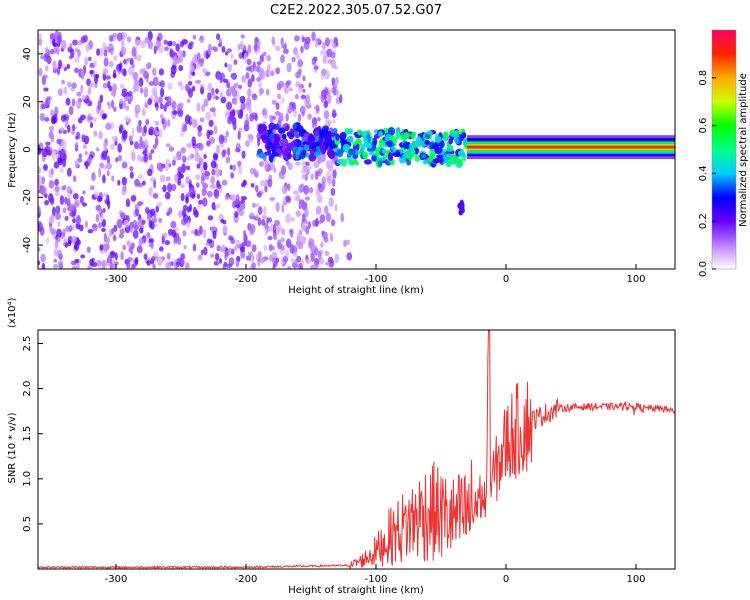  Describe the element at coordinates (27, 434) in the screenshot. I see `y-tick-label: 1.5` at that location.